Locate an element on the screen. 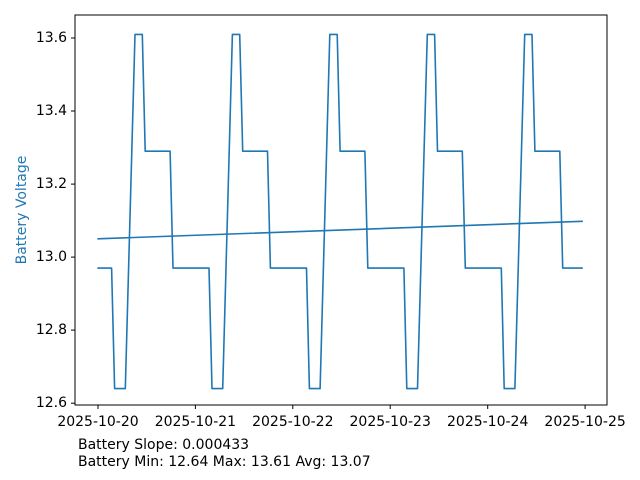  y-tick-label: 13.2 is located at coordinates (51, 184).